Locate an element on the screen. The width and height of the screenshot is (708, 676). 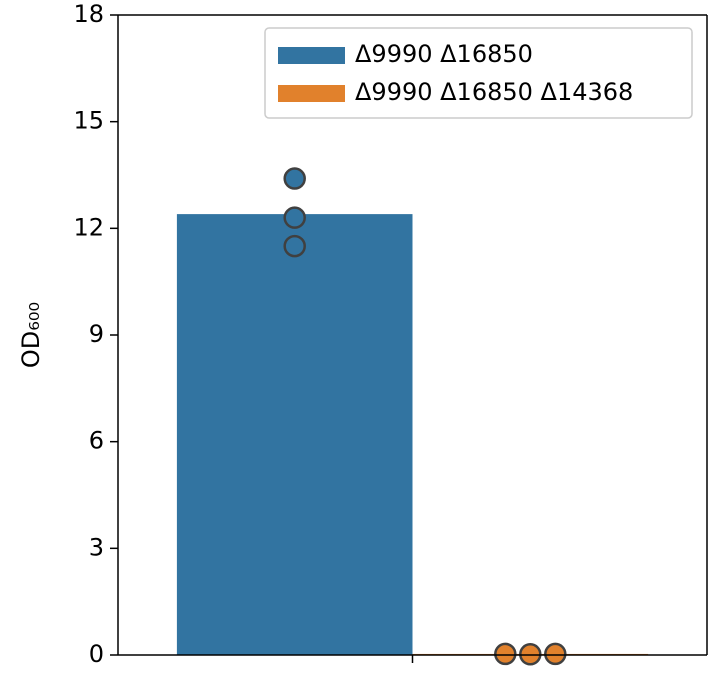
legend-label: Δ9990 Δ16850 is located at coordinates (444, 54).